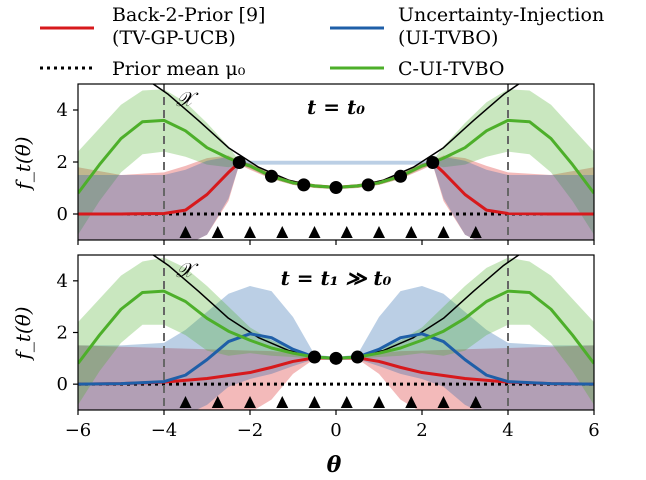  What do you see at coordinates (78, 430) in the screenshot?
I see `x-tick-label: −6` at bounding box center [78, 430].